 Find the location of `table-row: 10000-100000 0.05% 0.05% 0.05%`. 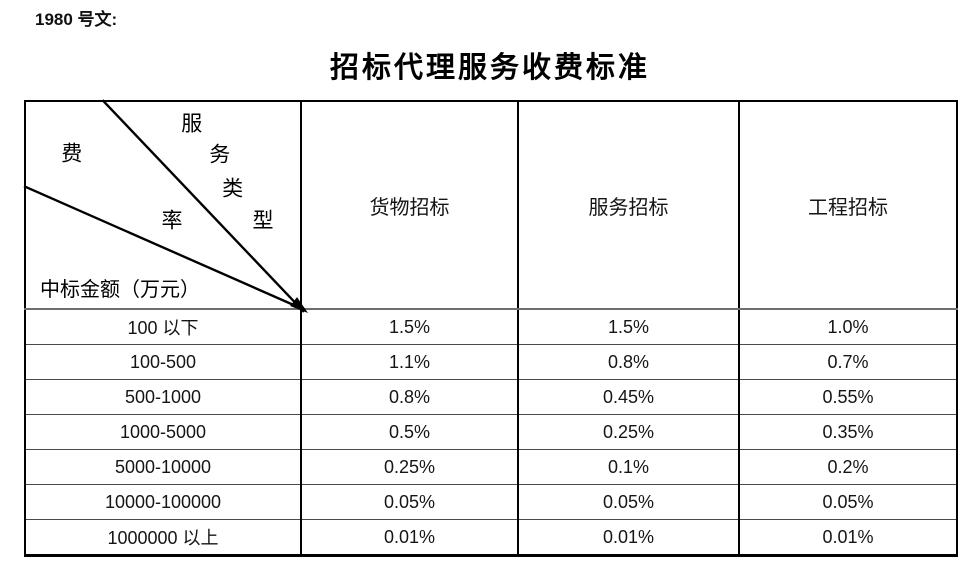

table-row: 10000-100000 0.05% 0.05% 0.05% is located at coordinates (491, 502).